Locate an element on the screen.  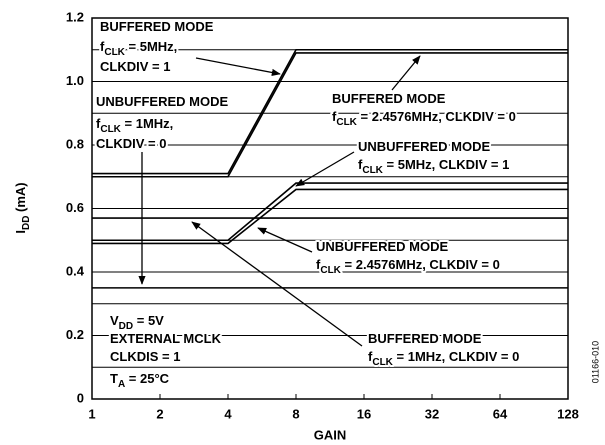
annotation: fCLK = 5MHz, CLKDIV = 1 is located at coordinates (433, 166).